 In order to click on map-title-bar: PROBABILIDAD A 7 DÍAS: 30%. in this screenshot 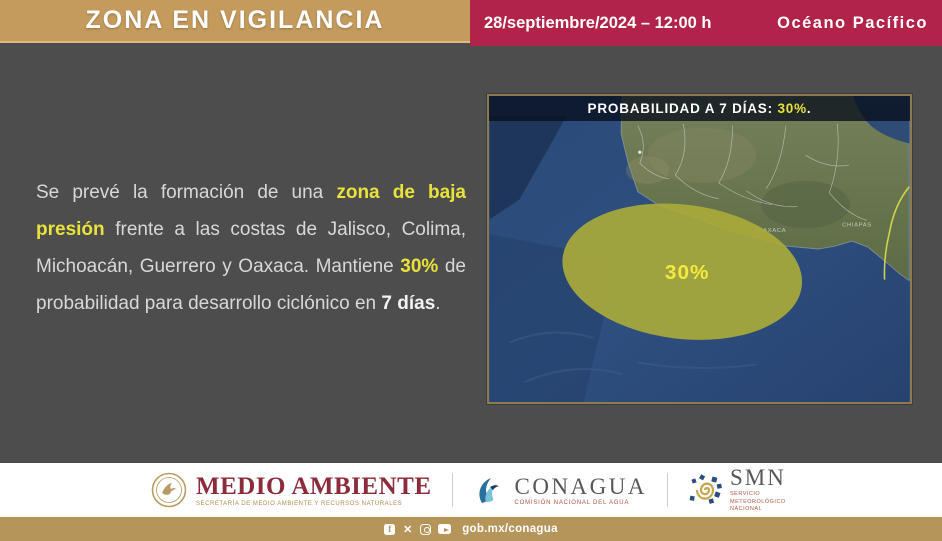, I will do `click(699, 108)`.